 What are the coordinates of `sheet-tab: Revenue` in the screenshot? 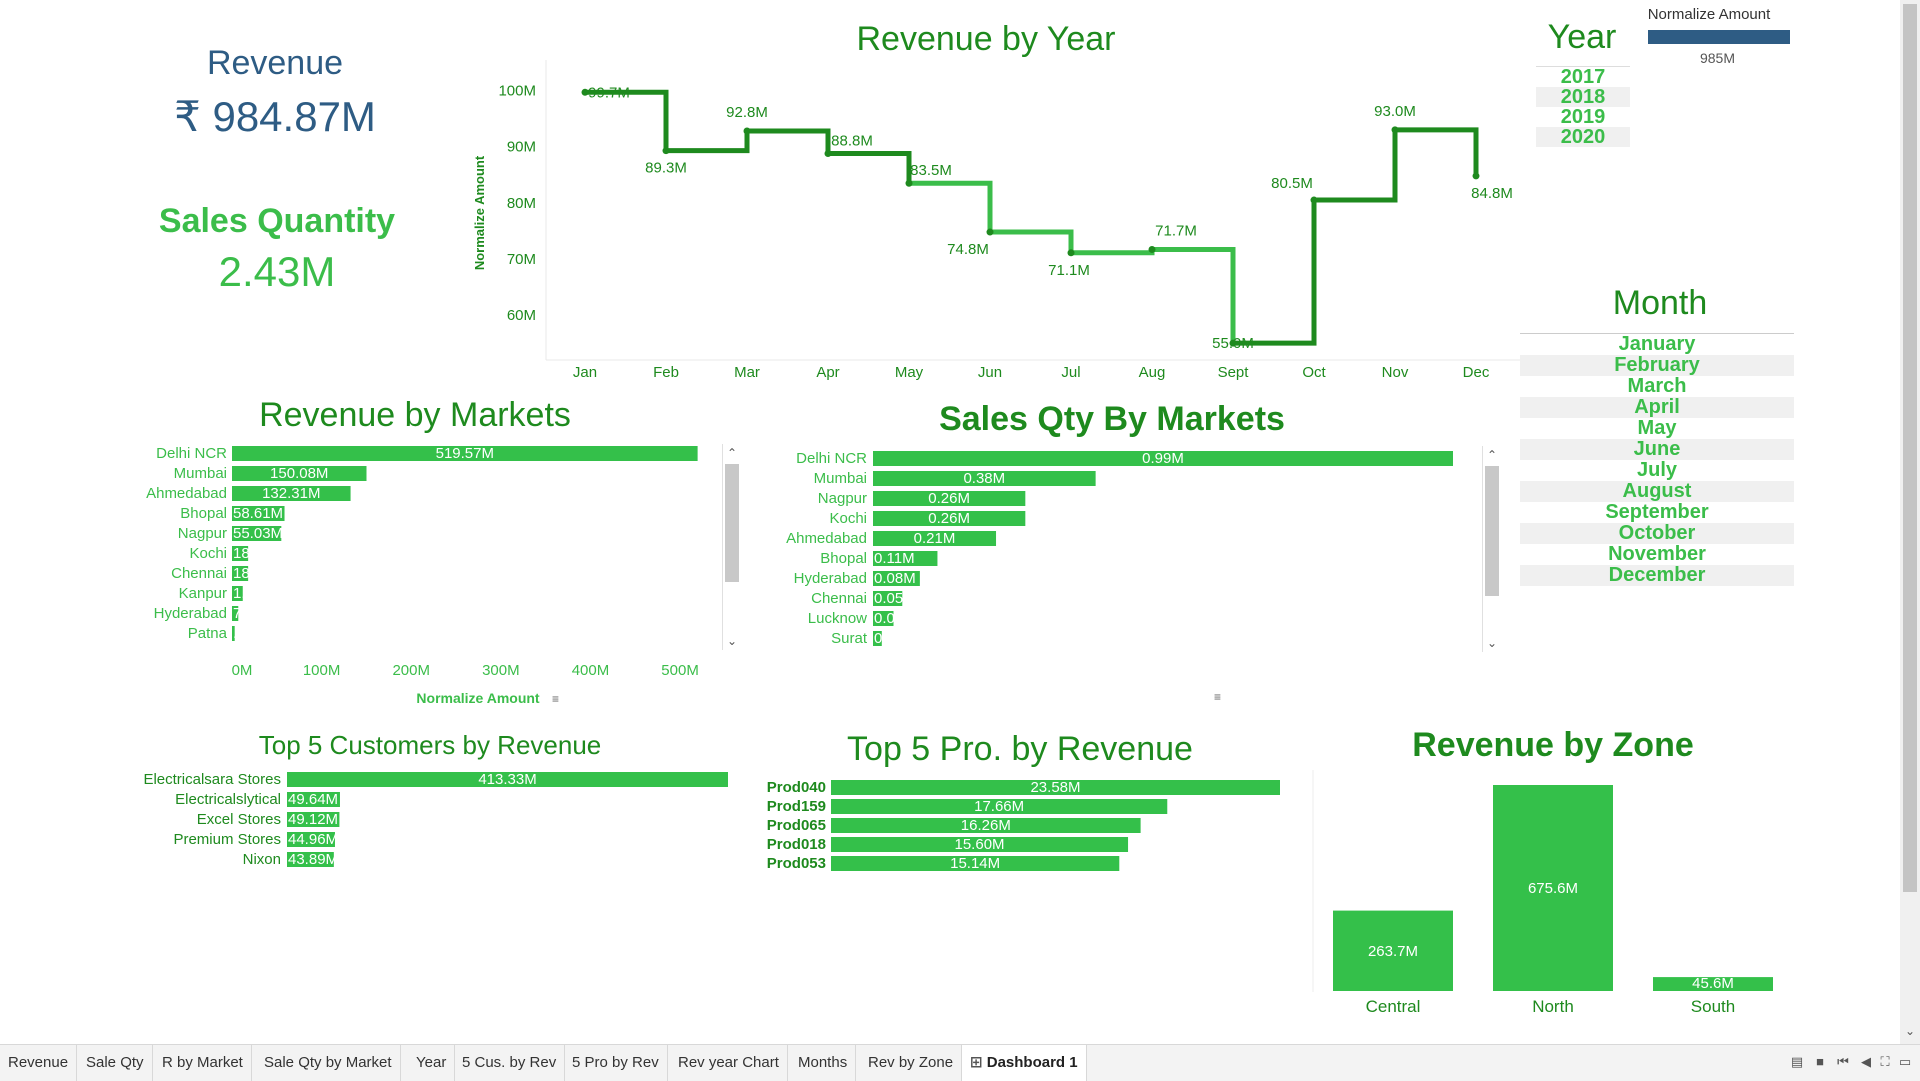 It's located at (39, 1063).